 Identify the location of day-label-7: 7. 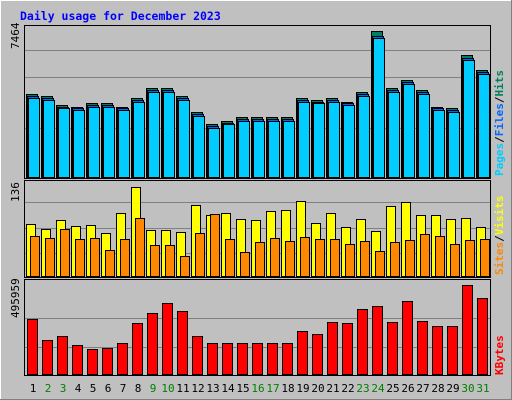
(123, 388).